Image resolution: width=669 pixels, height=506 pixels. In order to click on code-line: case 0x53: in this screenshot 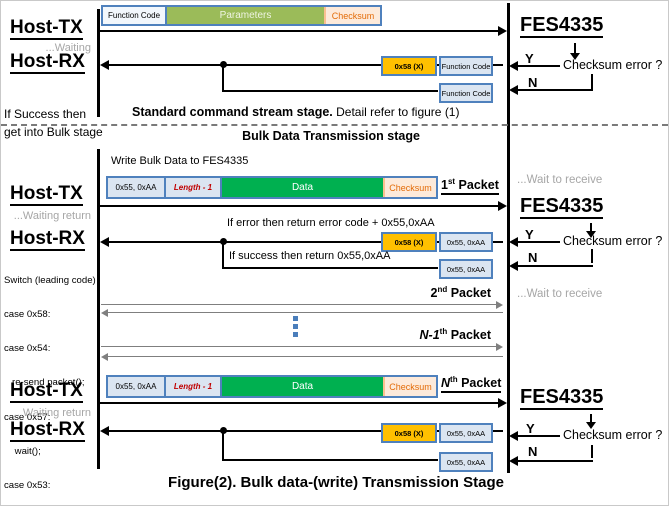, I will do `click(27, 486)`.